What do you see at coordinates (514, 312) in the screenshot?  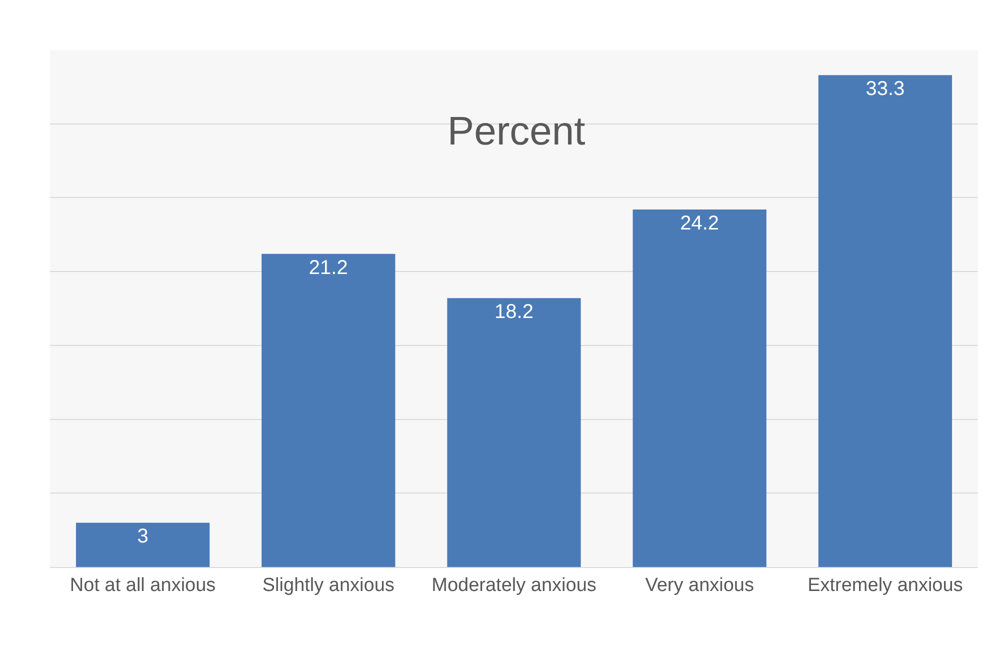 I see `data-label: 18.2` at bounding box center [514, 312].